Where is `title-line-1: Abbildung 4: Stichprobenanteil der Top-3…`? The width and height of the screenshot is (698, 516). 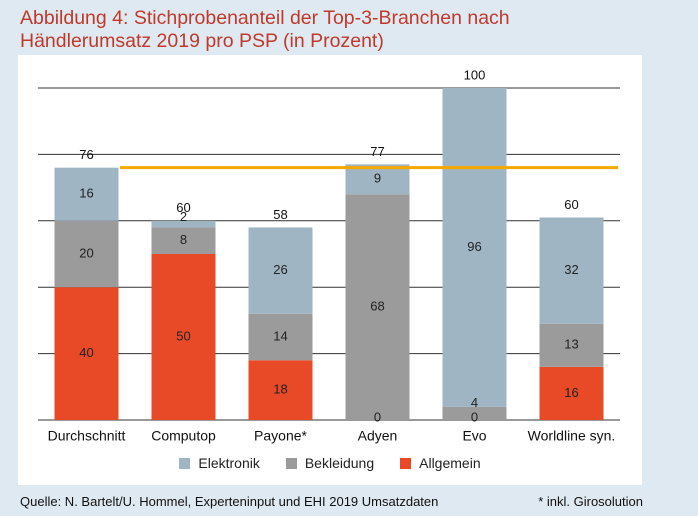 title-line-1: Abbildung 4: Stichprobenanteil der Top-3… is located at coordinates (265, 18).